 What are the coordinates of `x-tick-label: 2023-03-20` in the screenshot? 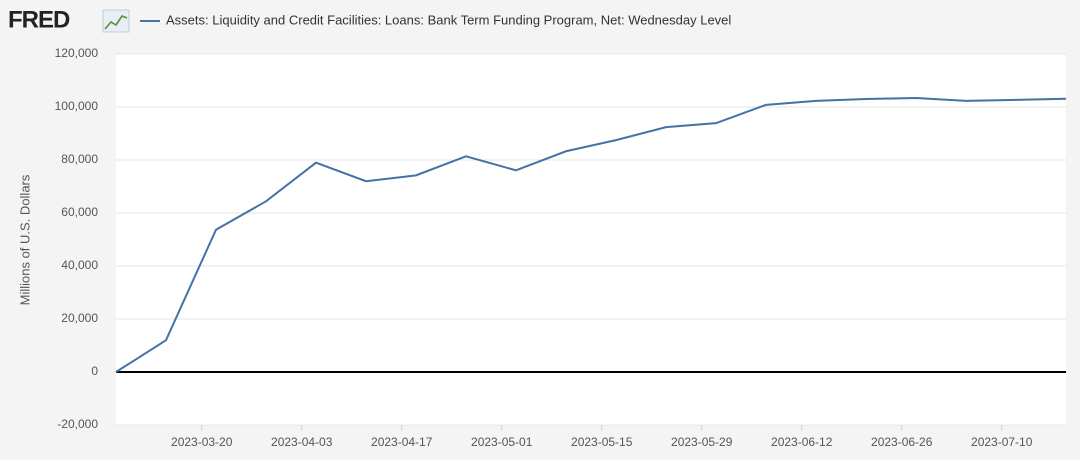 It's located at (202, 442).